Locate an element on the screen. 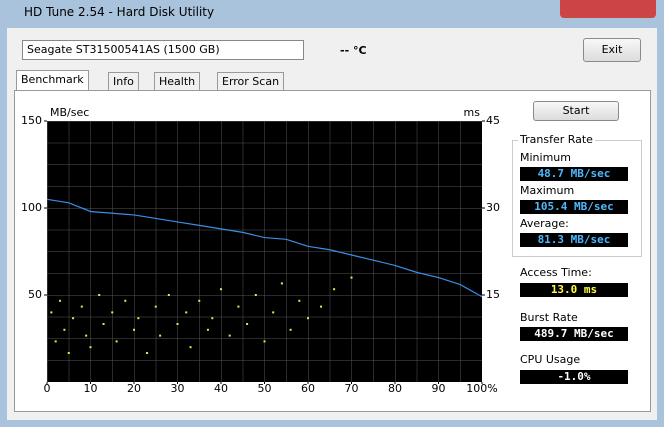  minimum-value: 48.7 MB/sec is located at coordinates (574, 174).